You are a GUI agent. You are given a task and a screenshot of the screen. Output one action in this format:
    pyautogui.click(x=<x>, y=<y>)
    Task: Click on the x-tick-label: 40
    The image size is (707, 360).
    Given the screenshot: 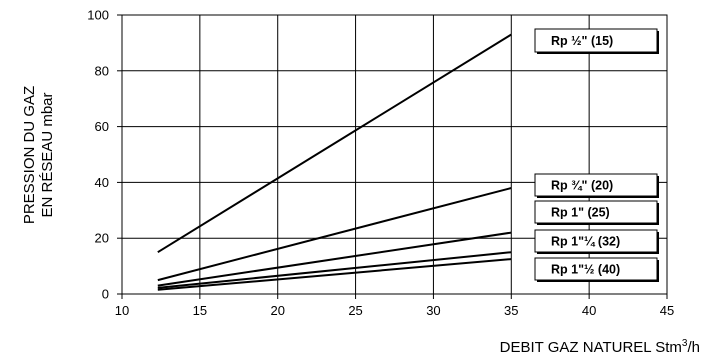 What is the action you would take?
    pyautogui.click(x=589, y=310)
    